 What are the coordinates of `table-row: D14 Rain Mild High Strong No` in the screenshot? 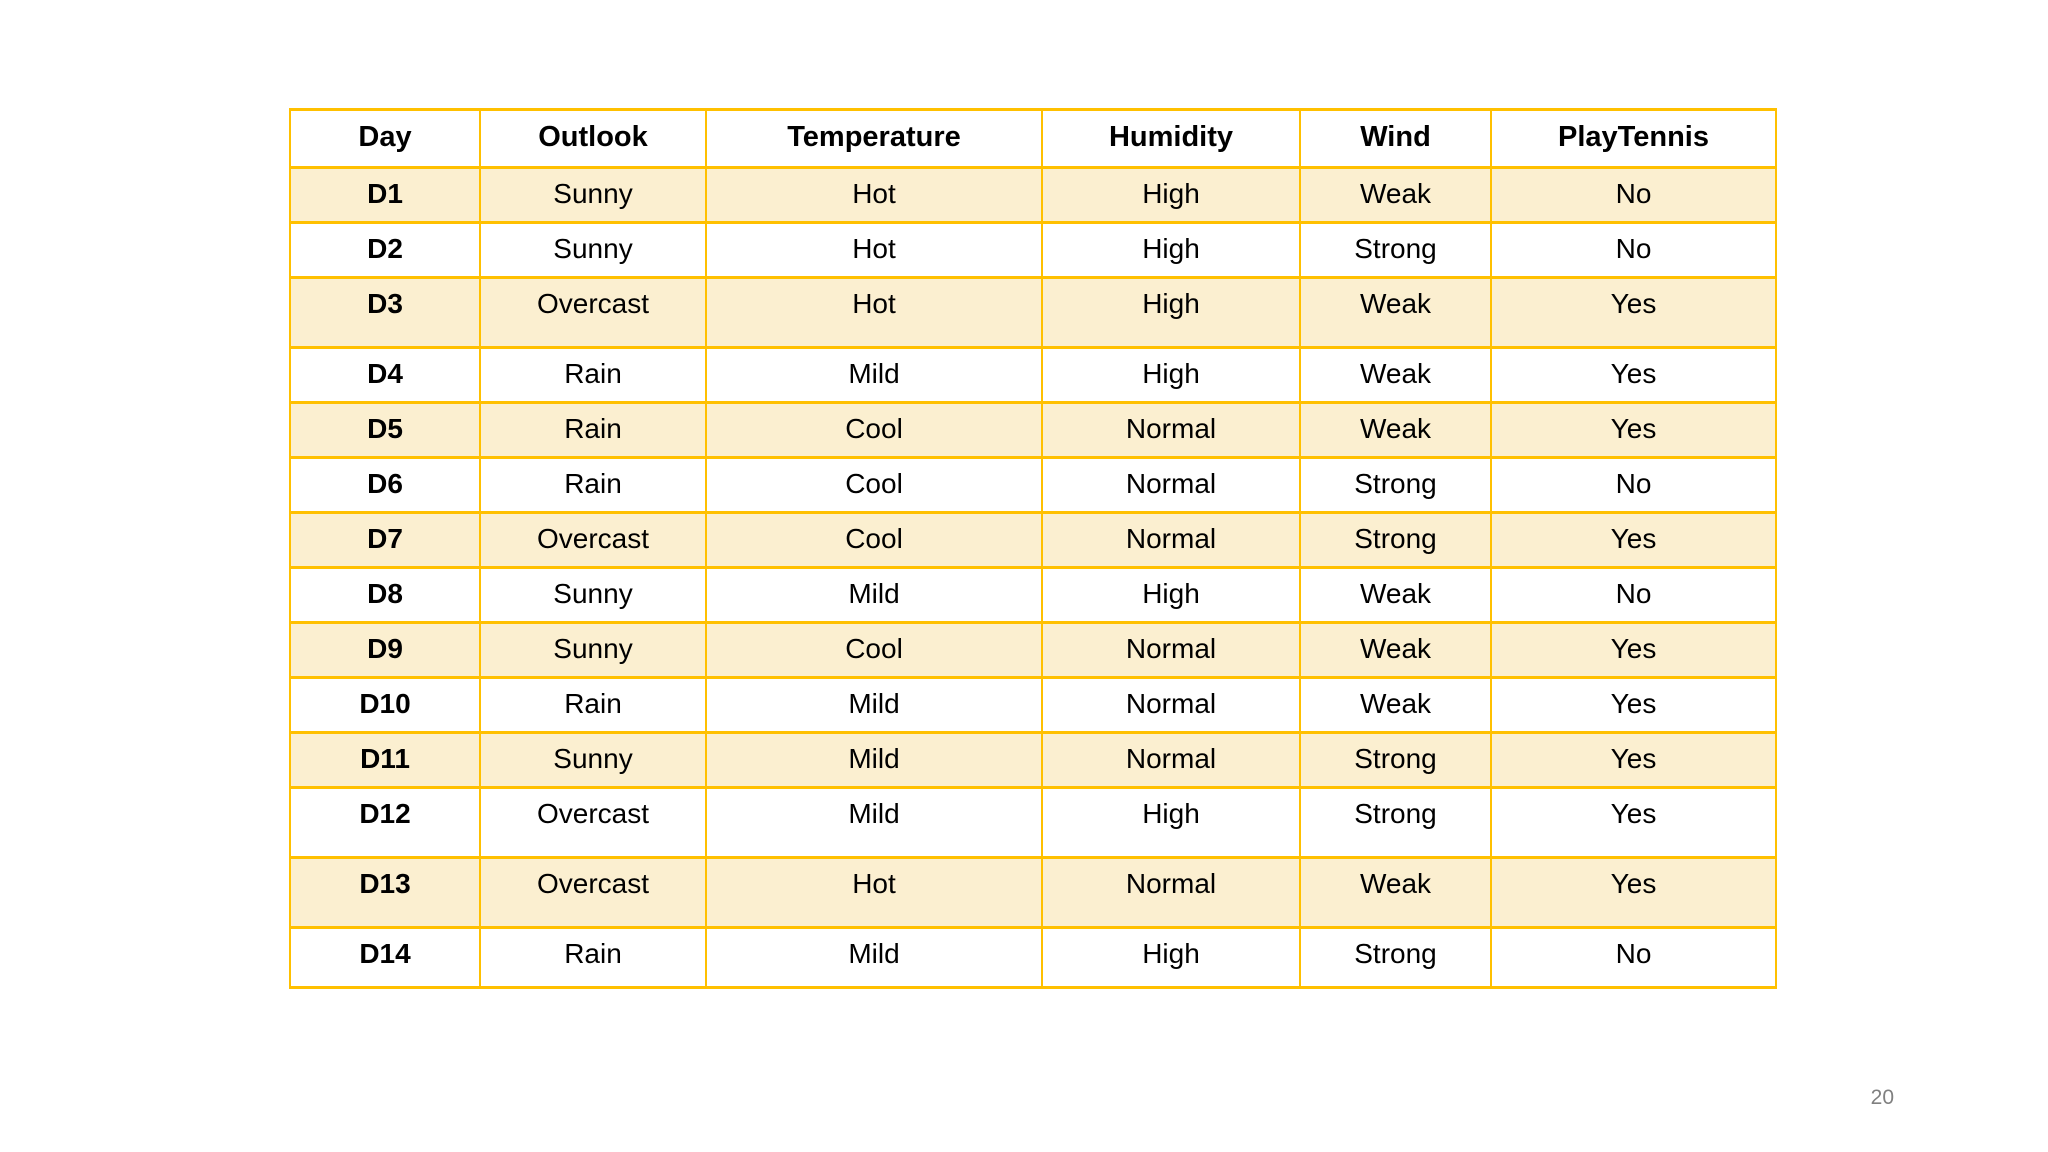 It's located at (1033, 957).